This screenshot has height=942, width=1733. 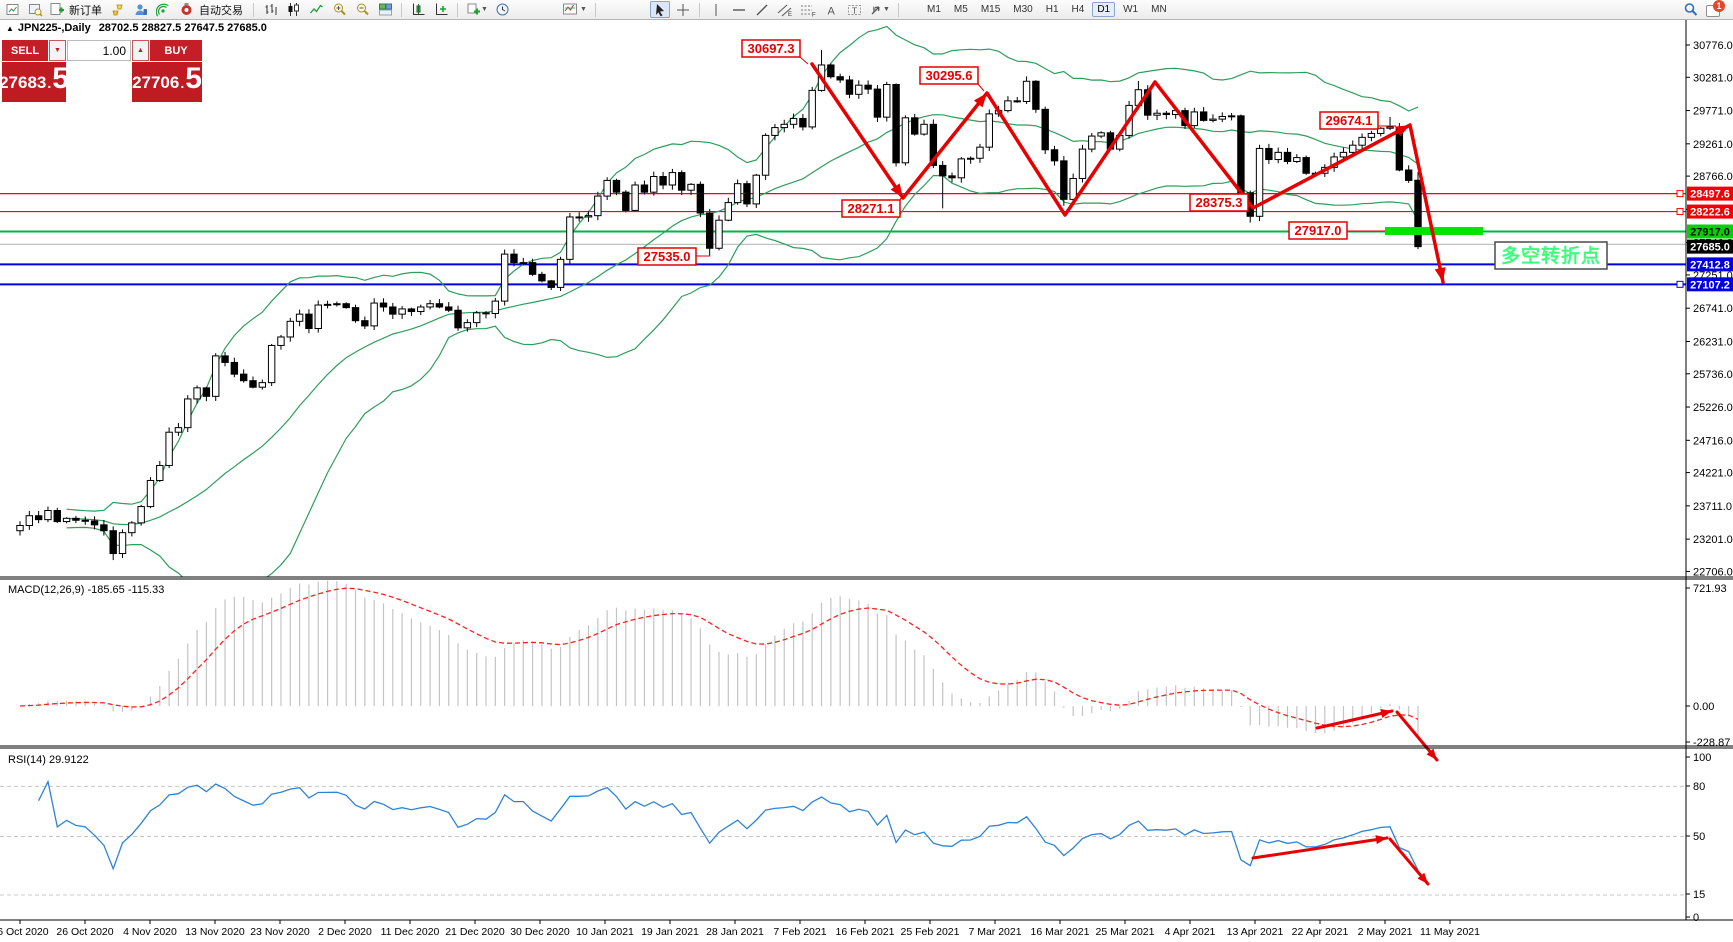 What do you see at coordinates (990, 9) in the screenshot?
I see `timeframe-button-M15: M15` at bounding box center [990, 9].